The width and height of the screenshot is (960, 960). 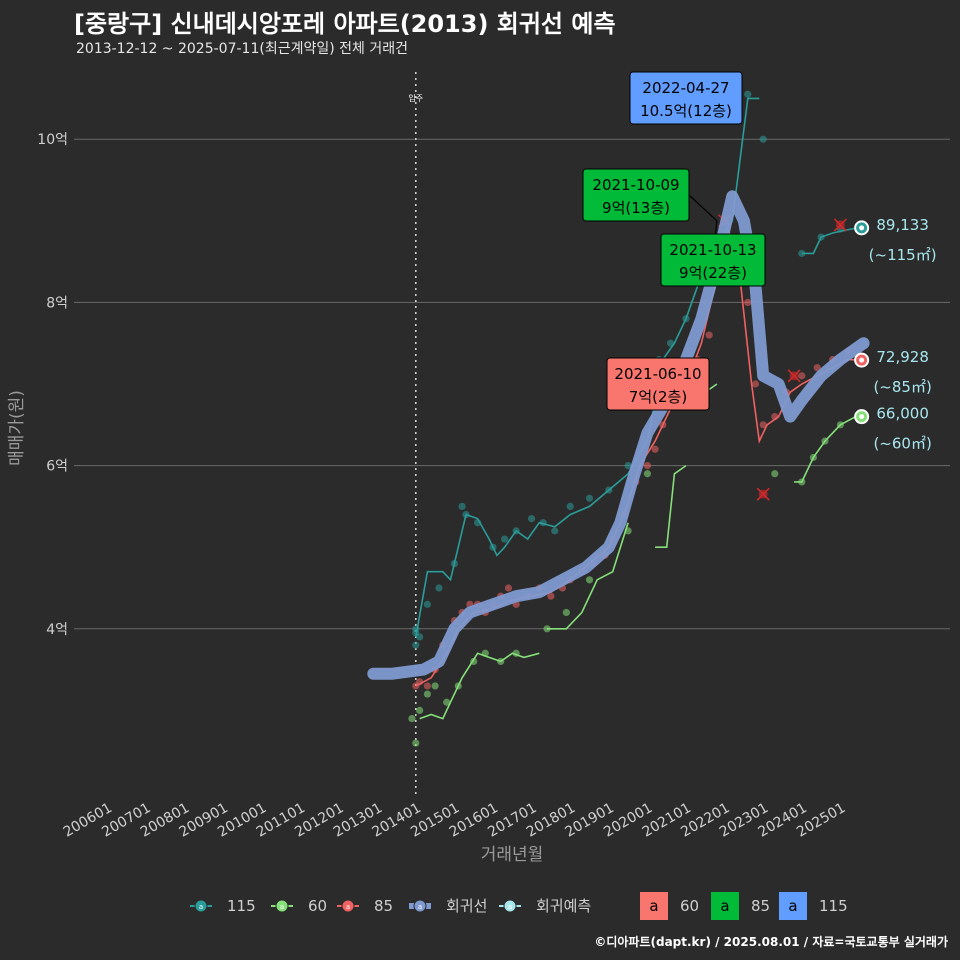 I want to click on annotation-date: 2021-10-09, so click(x=635, y=185).